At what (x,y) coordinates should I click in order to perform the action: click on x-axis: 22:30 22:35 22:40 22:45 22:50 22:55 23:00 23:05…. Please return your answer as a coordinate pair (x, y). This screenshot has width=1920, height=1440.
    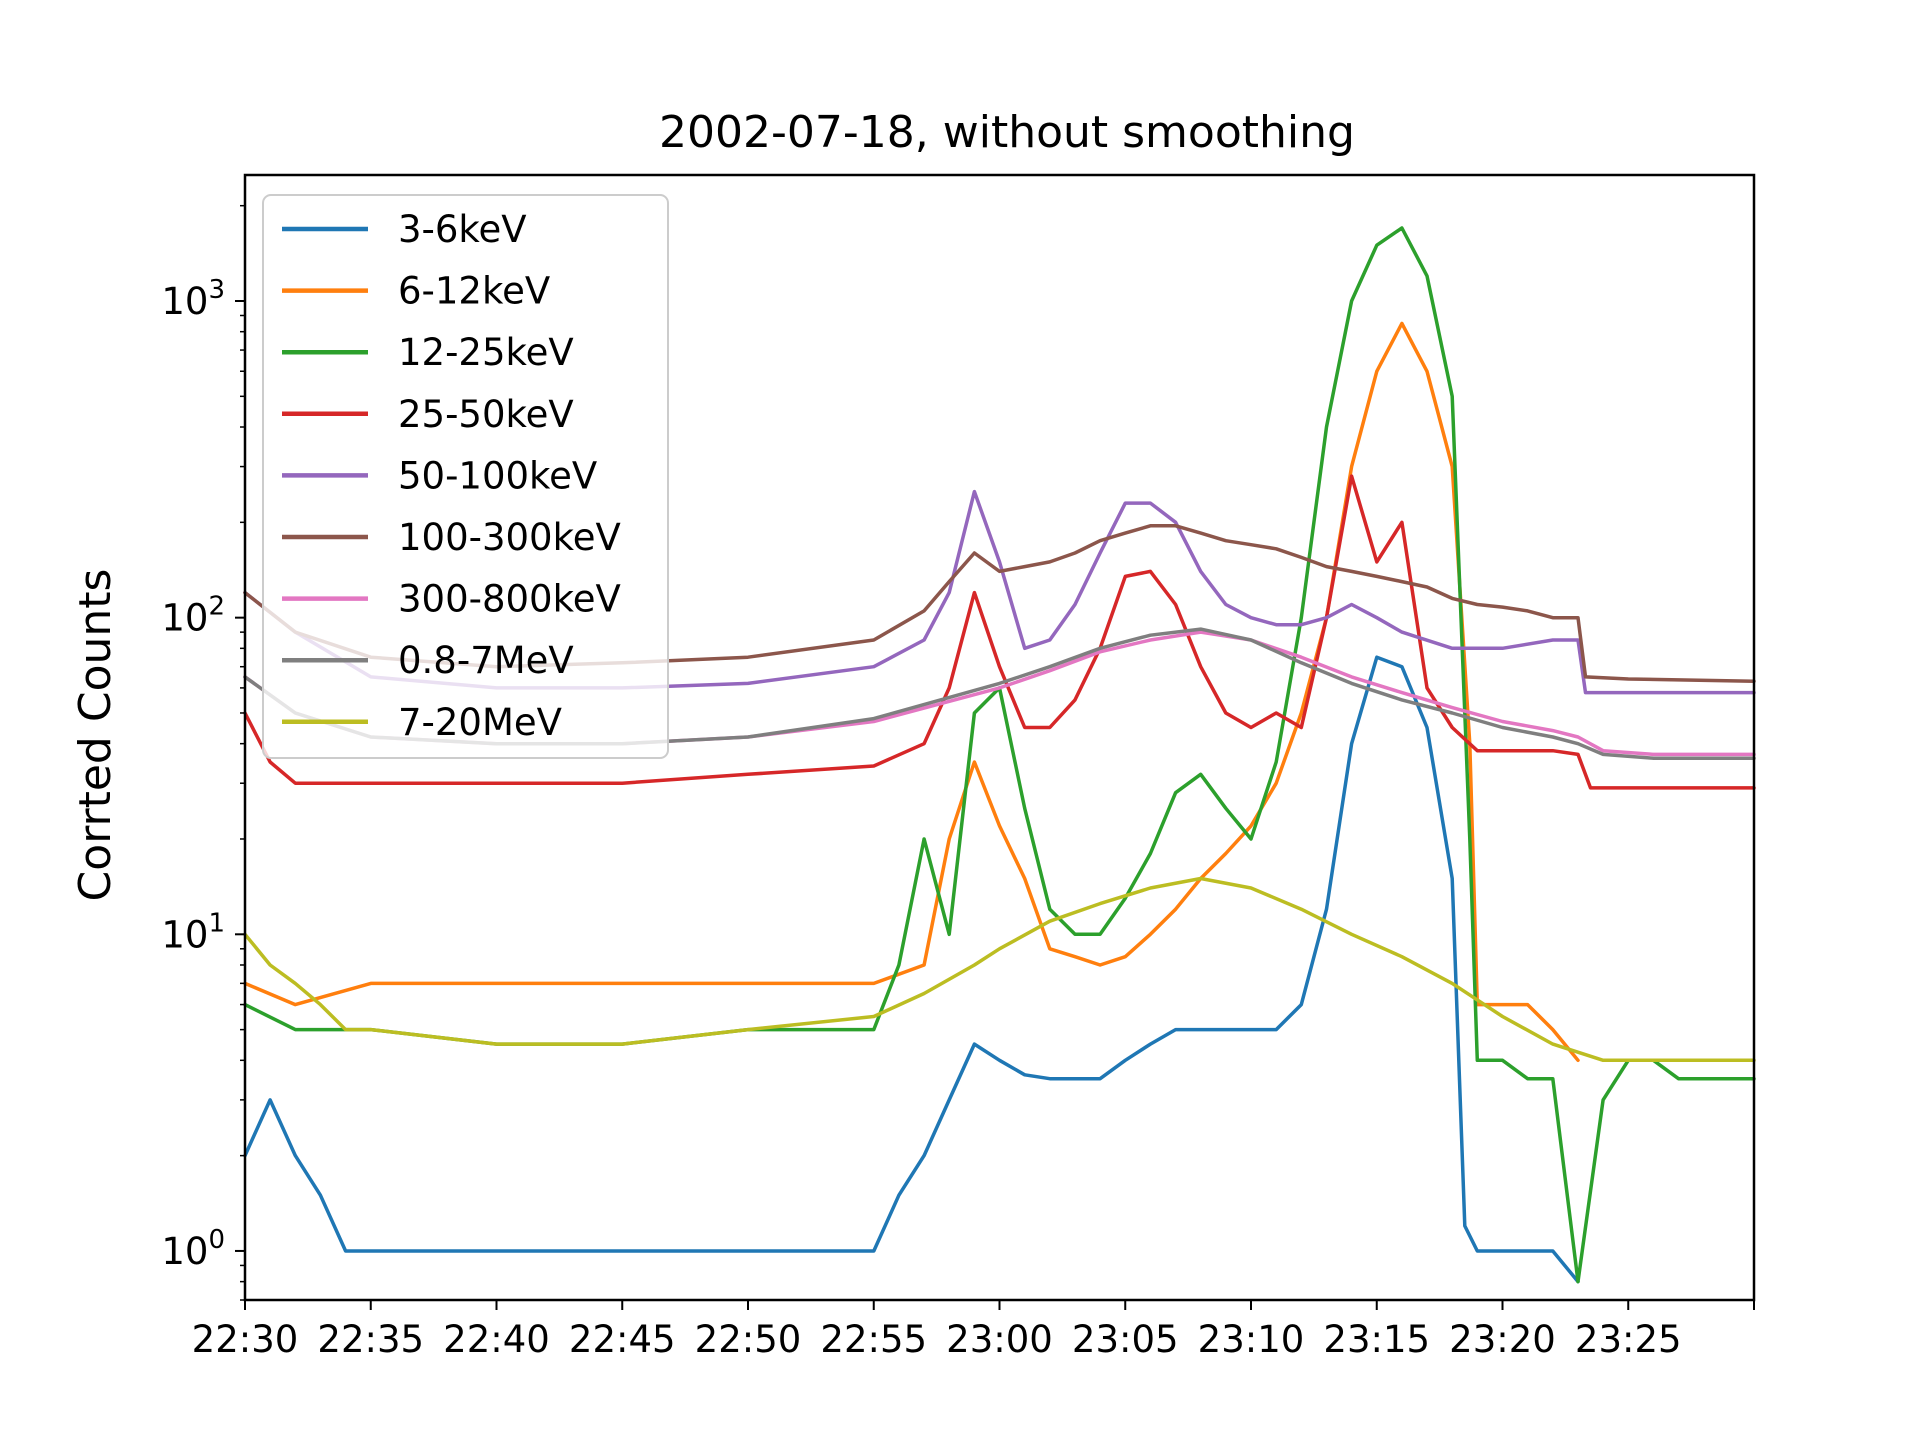
    Looking at the image, I should click on (973, 1330).